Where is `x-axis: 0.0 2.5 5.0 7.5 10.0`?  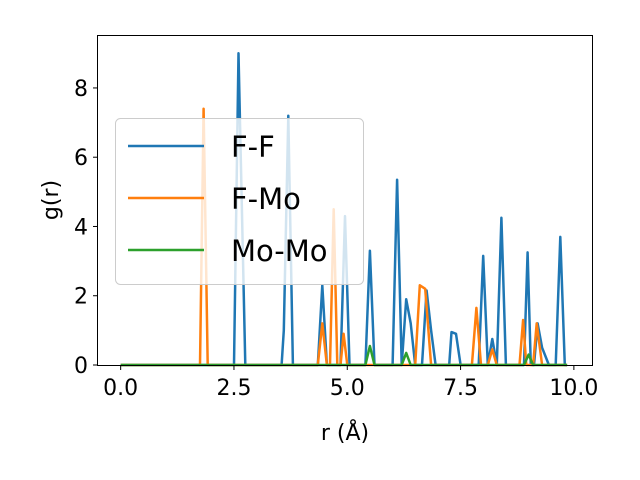
x-axis: 0.0 2.5 5.0 7.5 10.0 is located at coordinates (350, 383).